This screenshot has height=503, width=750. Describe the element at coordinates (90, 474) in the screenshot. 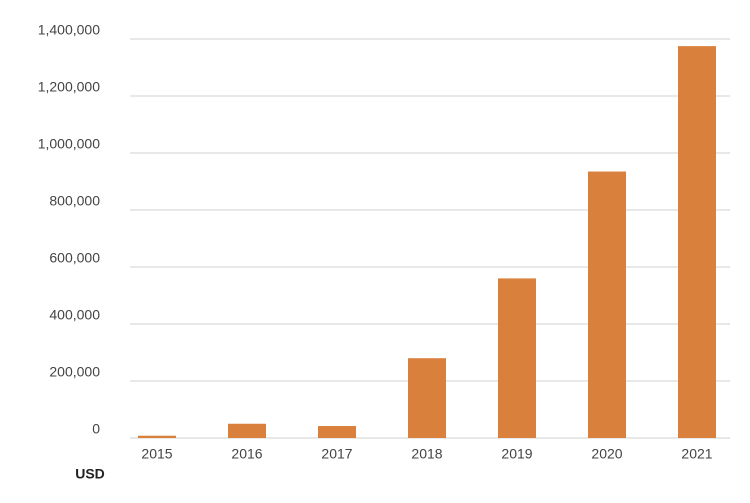

I see `y-axis-unit: USD` at that location.